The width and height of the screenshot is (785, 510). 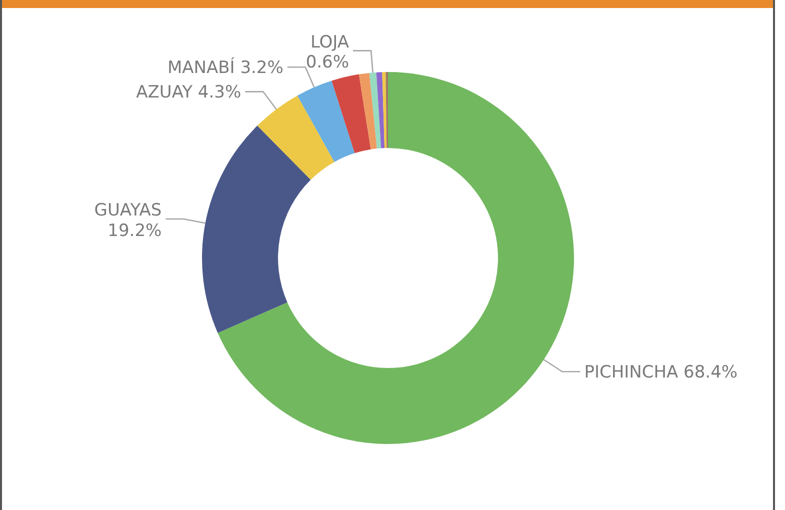 I want to click on slice-label: AZUAY 4.3%, so click(x=189, y=92).